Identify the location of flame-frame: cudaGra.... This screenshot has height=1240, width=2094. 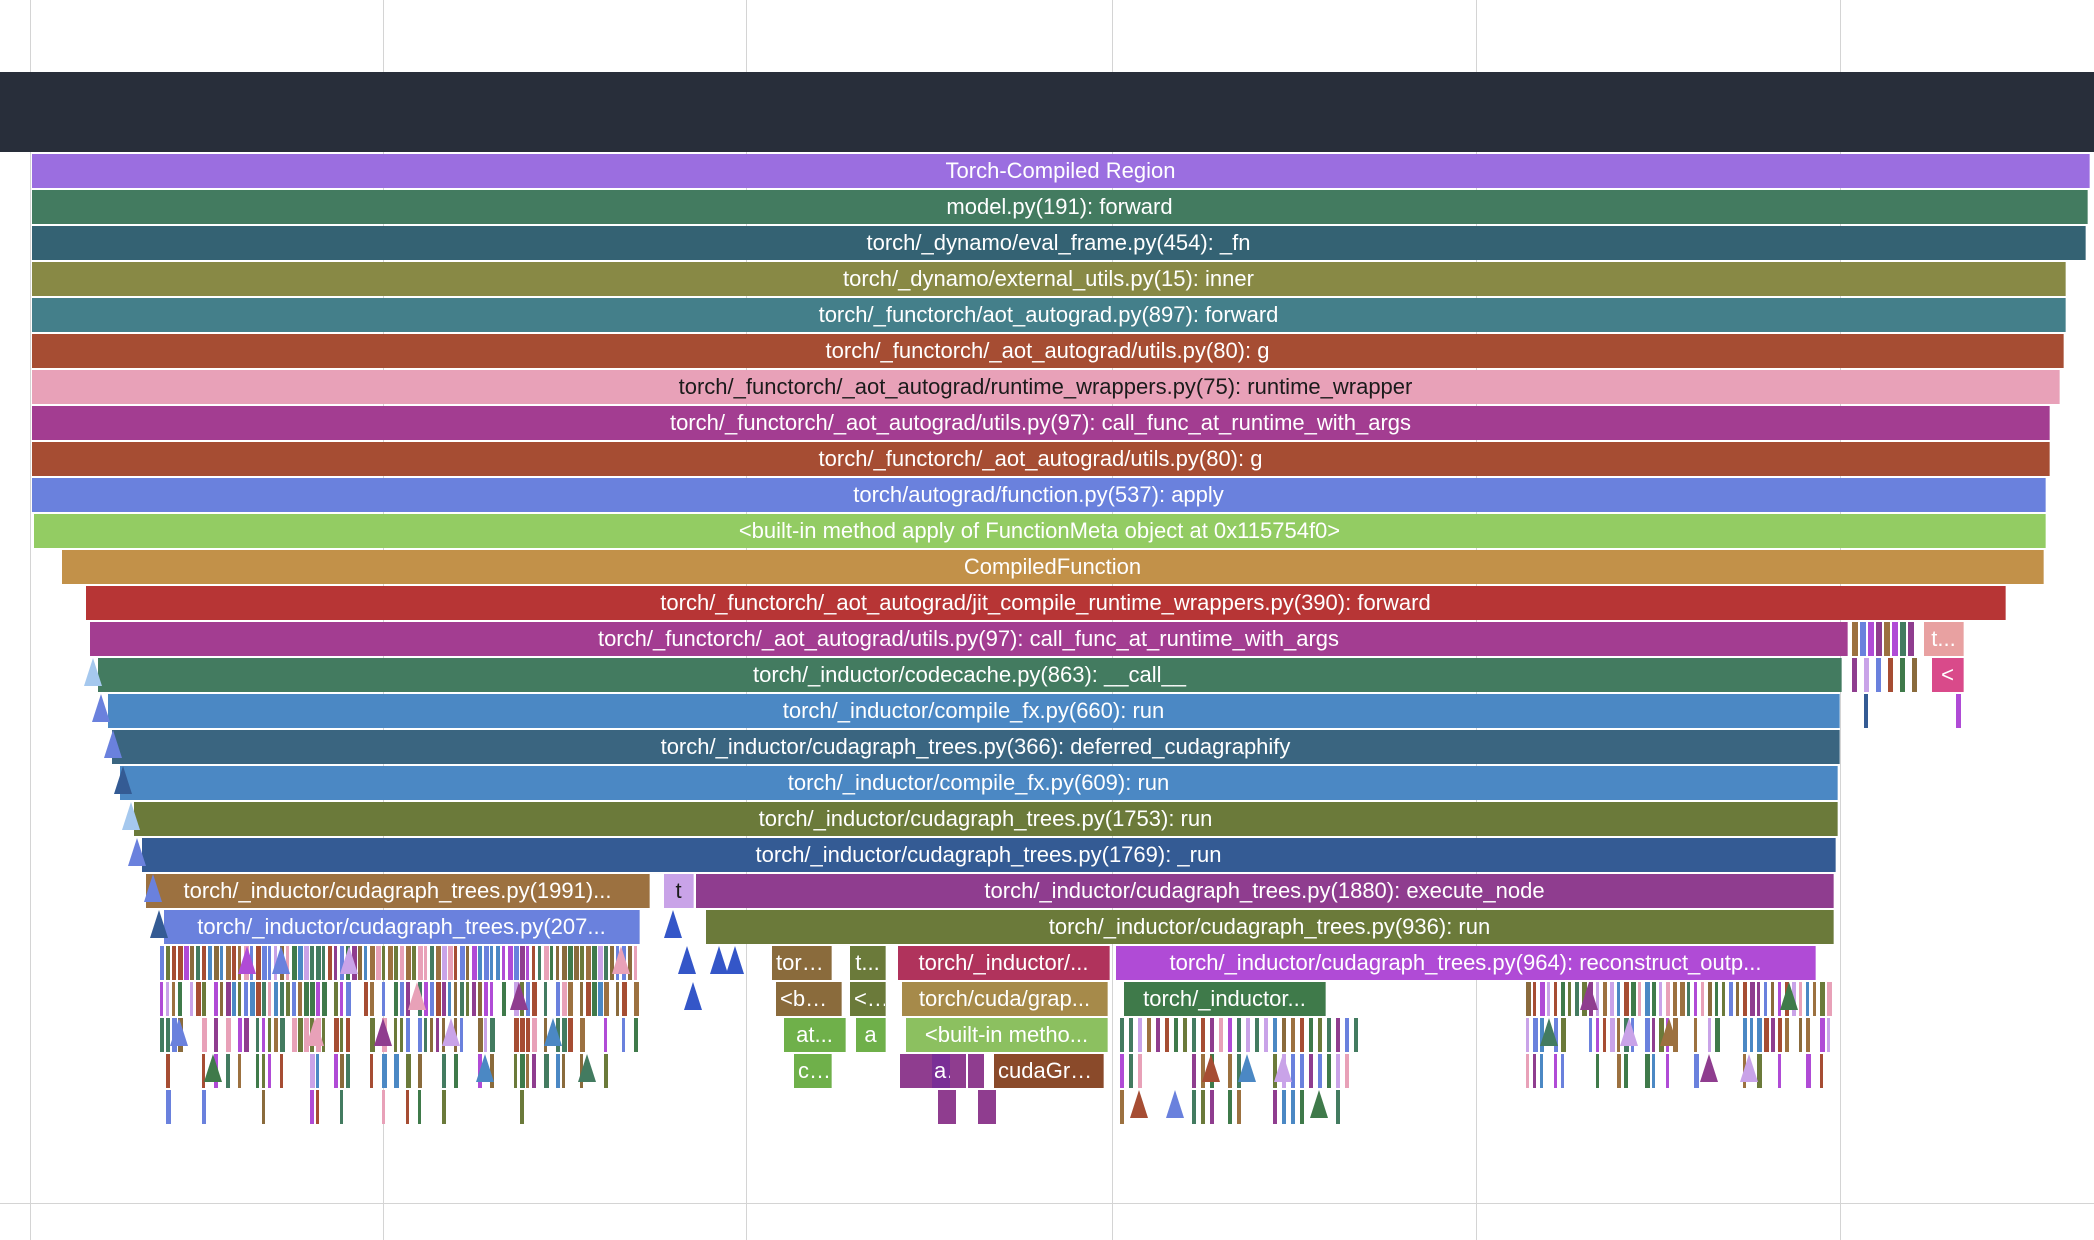
(1049, 1071).